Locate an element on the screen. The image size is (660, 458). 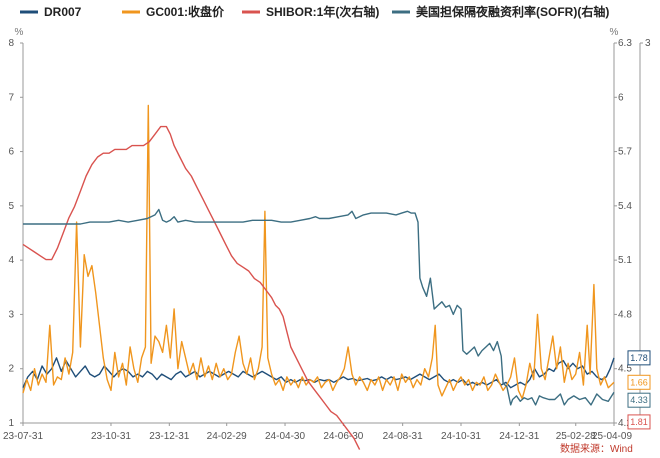
y-right-inner-tick-label: 5.4 is located at coordinates (625, 206).